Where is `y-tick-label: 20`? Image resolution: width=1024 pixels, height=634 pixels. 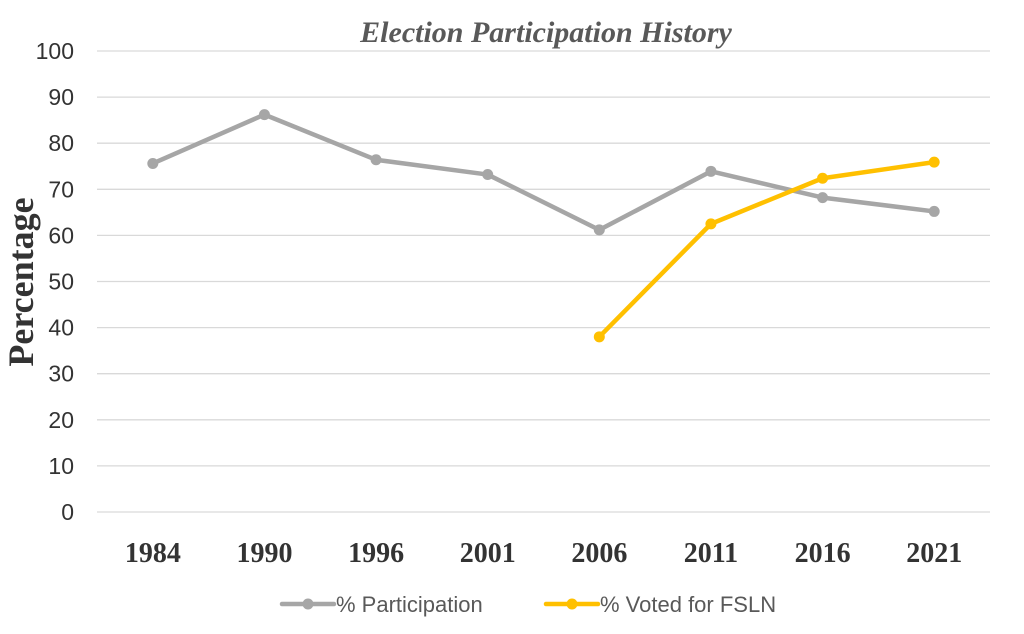
y-tick-label: 20 is located at coordinates (61, 420).